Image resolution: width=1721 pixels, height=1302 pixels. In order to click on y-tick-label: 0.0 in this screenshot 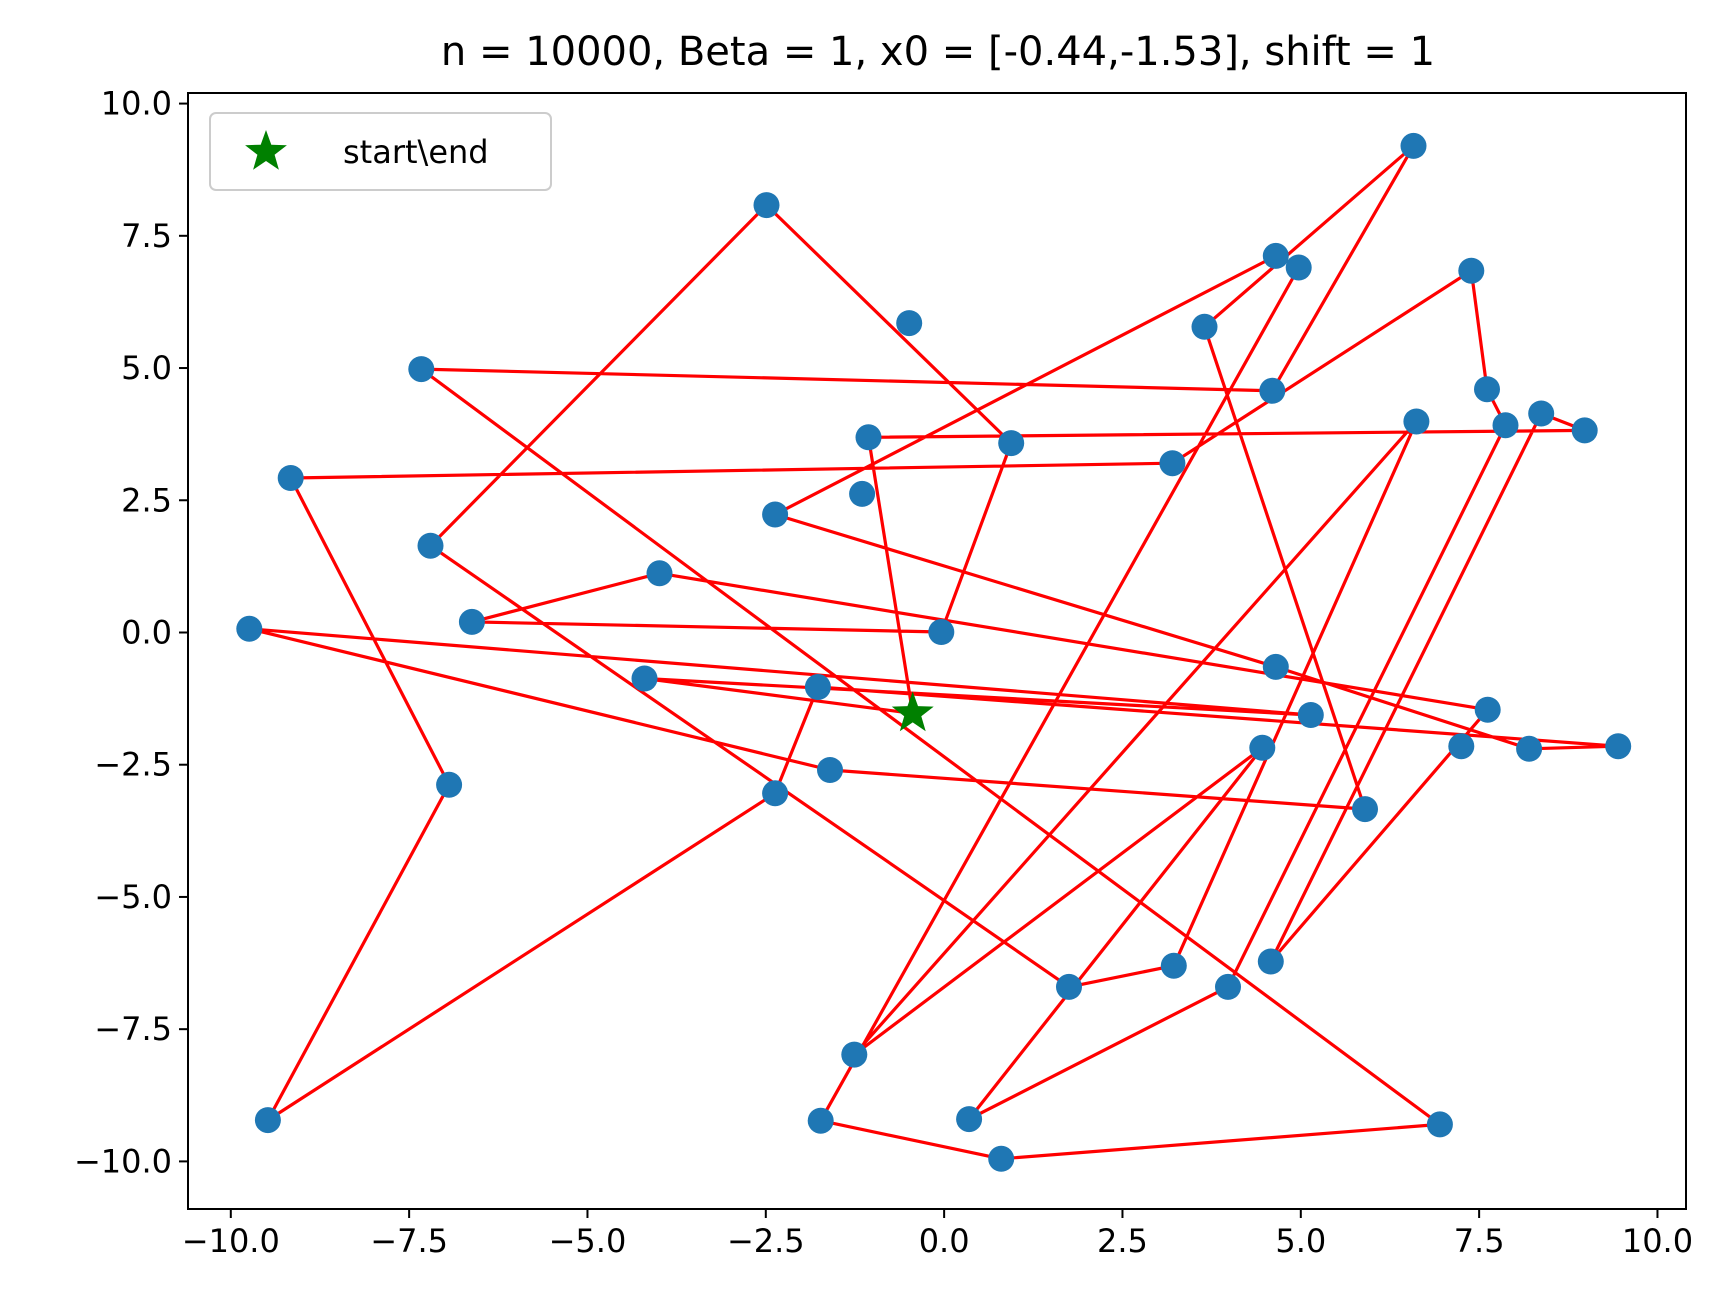, I will do `click(146, 632)`.